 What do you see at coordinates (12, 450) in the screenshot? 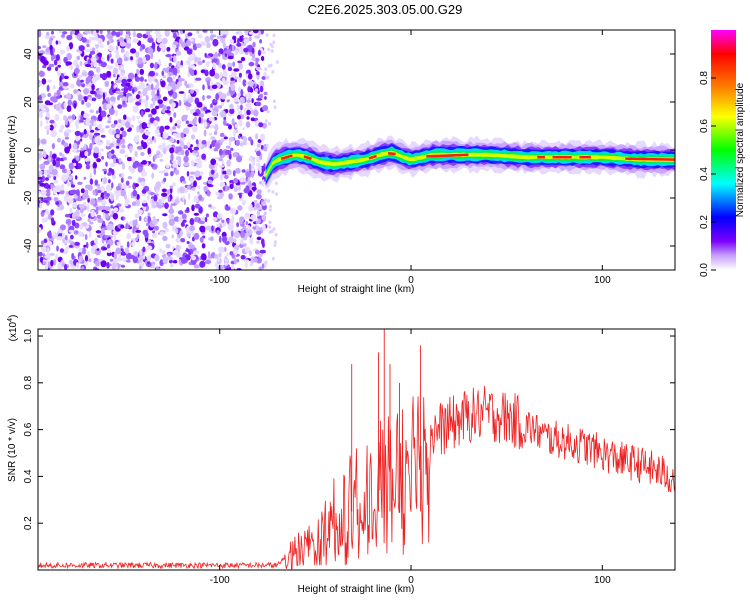
I see `snr-y-label: SNR (10 * v/v)` at bounding box center [12, 450].